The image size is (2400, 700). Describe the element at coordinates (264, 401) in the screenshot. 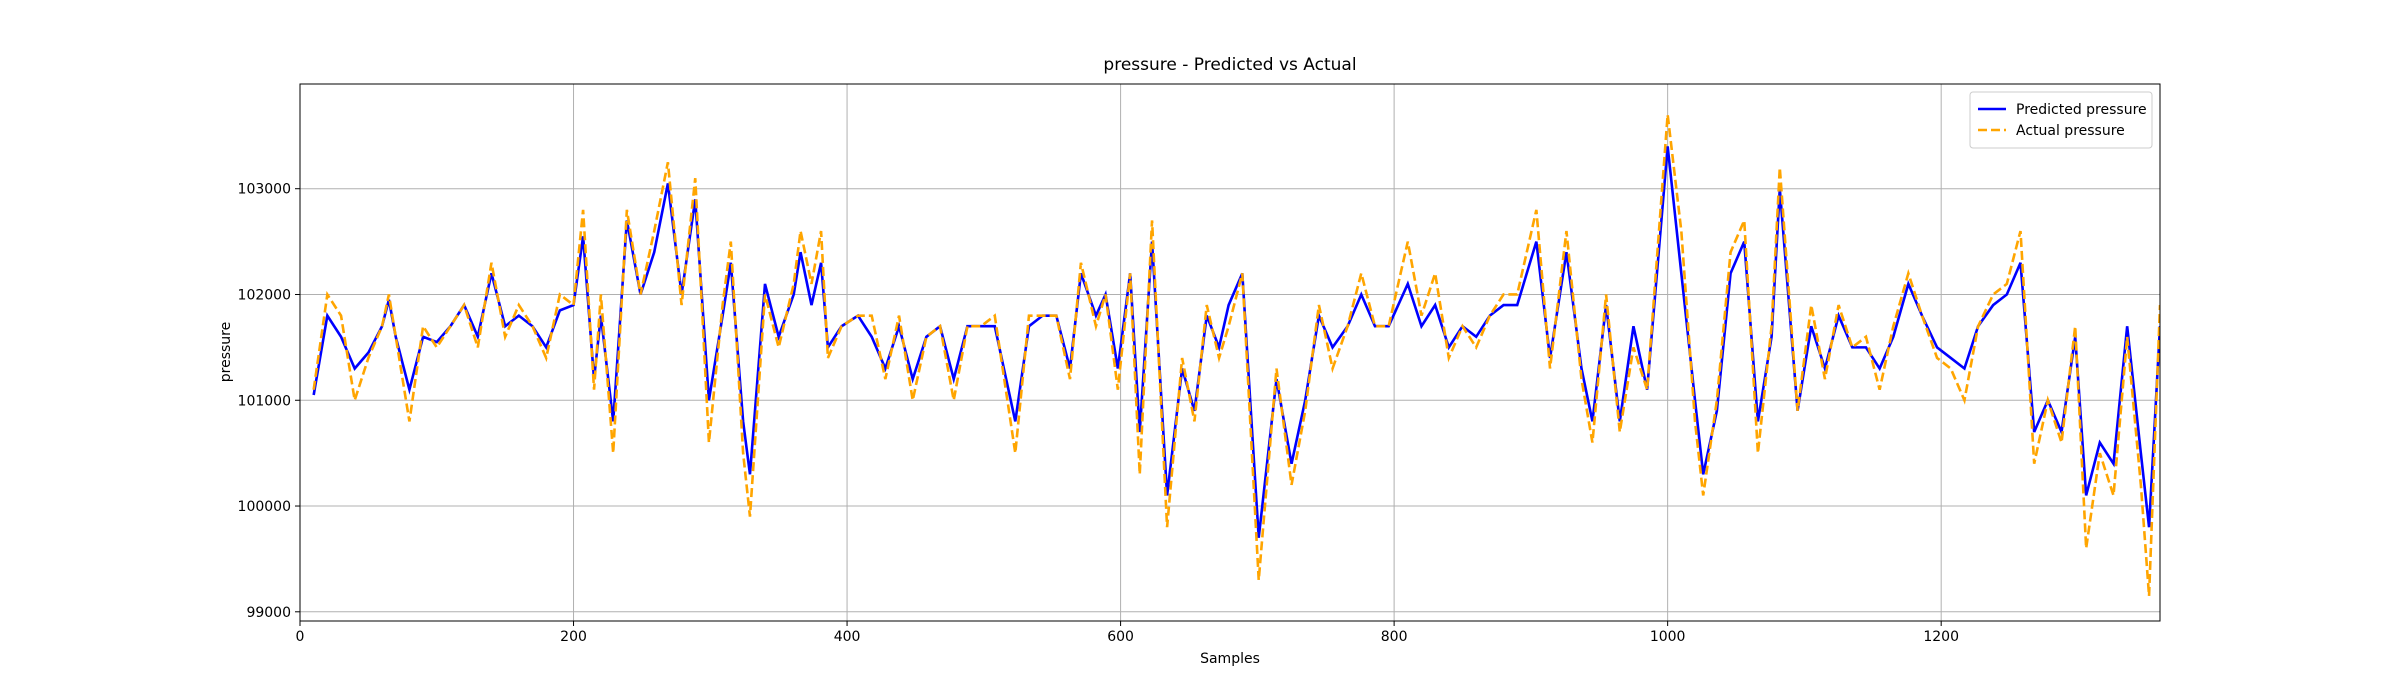

I see `y-tick-label: 101000` at that location.